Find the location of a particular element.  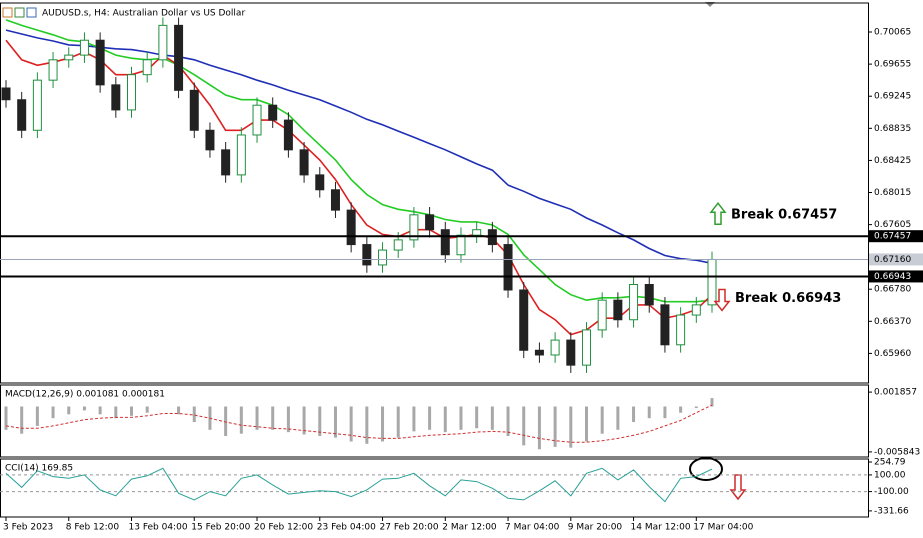

annotation: Break 0.66943 is located at coordinates (788, 298).